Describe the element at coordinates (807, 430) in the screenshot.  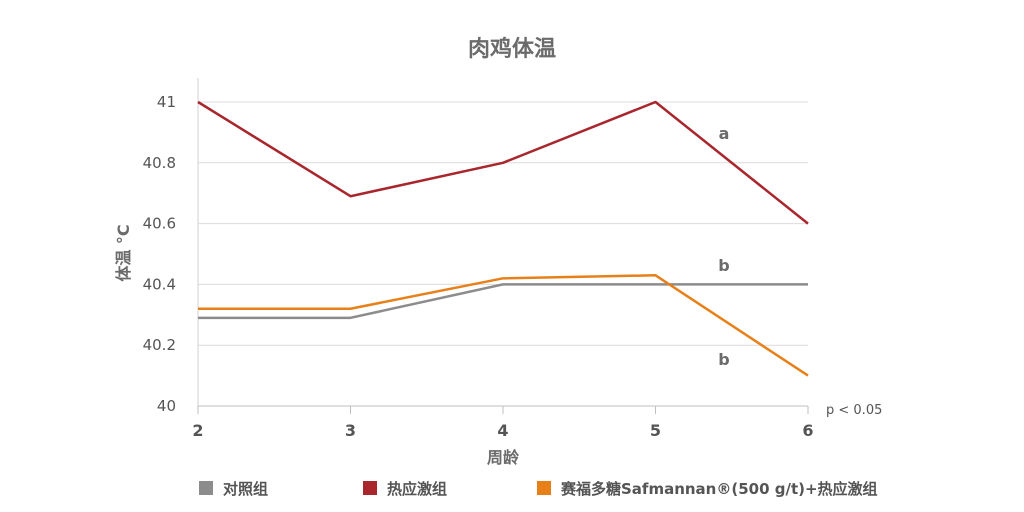
I see `x-tick-label: 6` at that location.